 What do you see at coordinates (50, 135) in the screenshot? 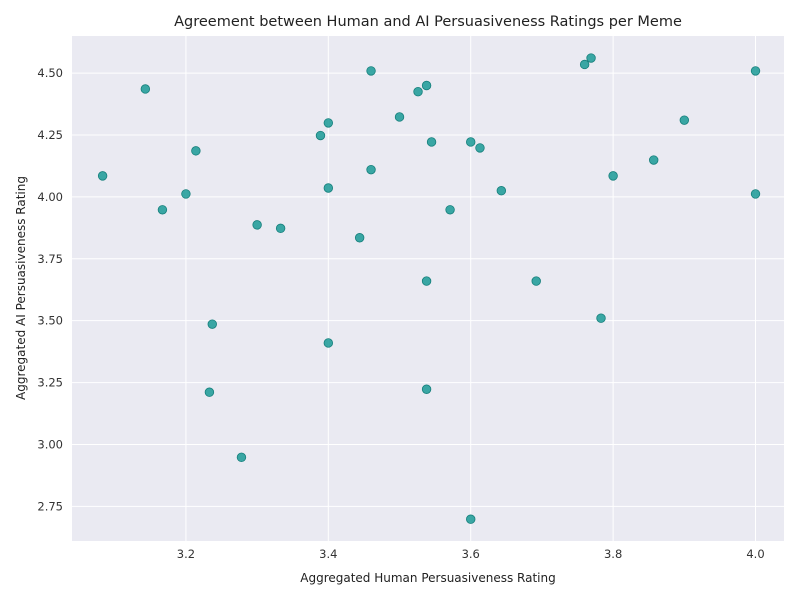
I see `y-tick-label: 4.25` at bounding box center [50, 135].